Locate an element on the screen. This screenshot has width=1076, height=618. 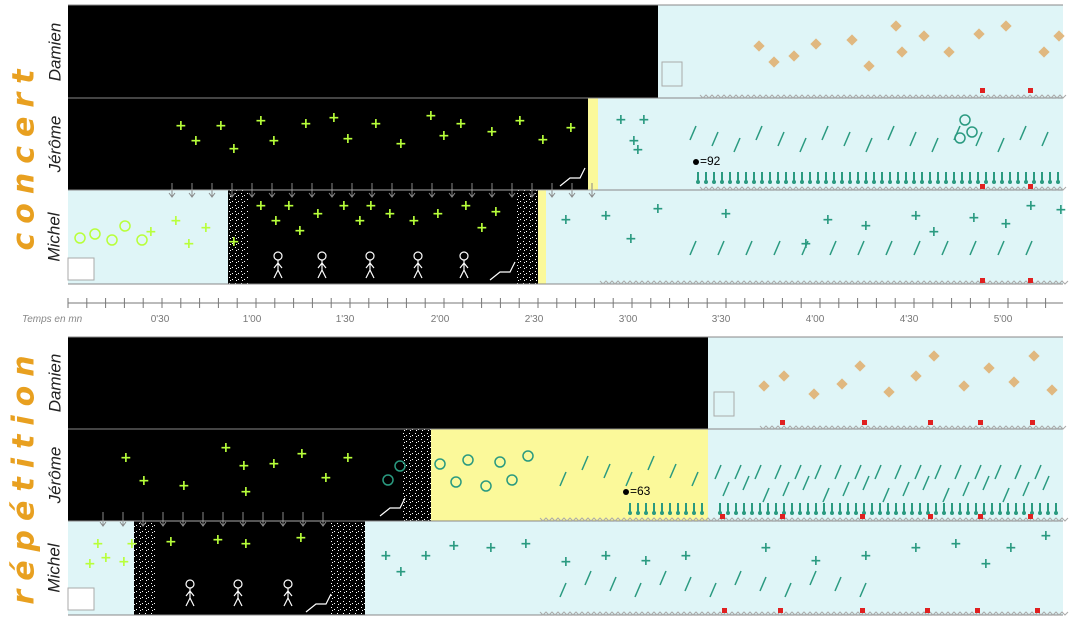
tempo-mark-concert: =92 is located at coordinates (710, 161).